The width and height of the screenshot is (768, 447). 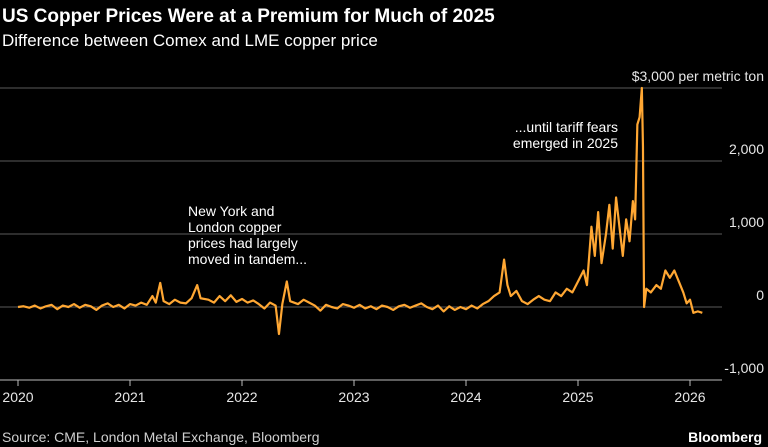 What do you see at coordinates (465, 397) in the screenshot?
I see `x-tick-label: 2024` at bounding box center [465, 397].